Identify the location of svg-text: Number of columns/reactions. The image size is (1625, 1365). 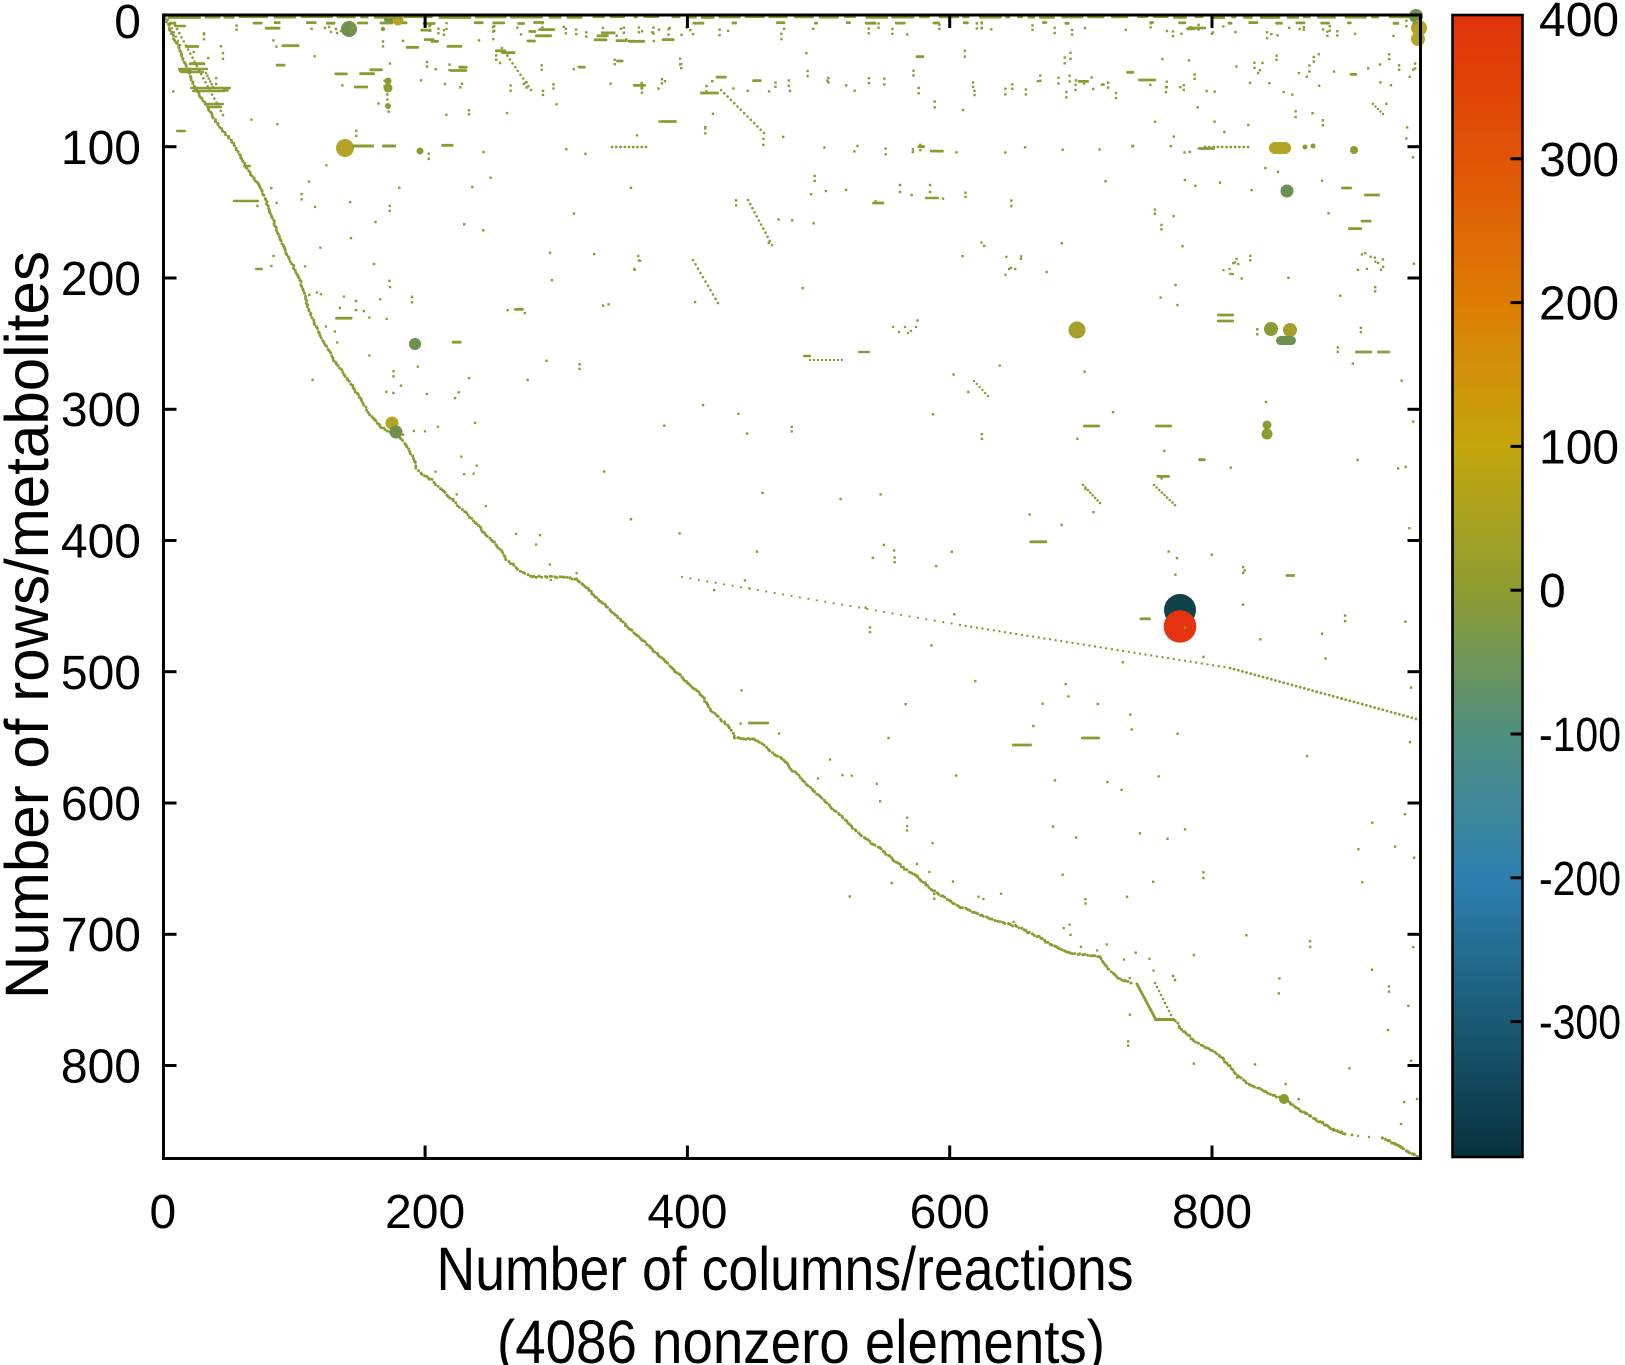
(785, 1269).